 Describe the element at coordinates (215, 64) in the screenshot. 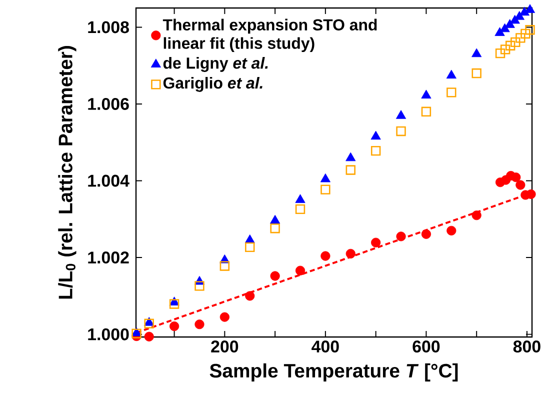

I see `legend-label: de Ligny et al.` at that location.